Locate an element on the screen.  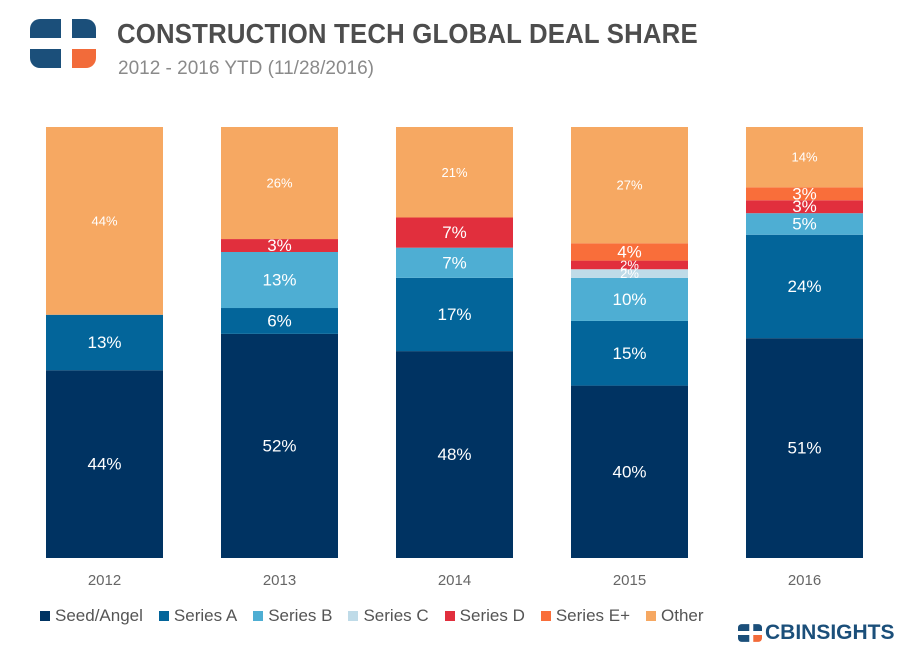
legend-swatch-series-c is located at coordinates (353, 616).